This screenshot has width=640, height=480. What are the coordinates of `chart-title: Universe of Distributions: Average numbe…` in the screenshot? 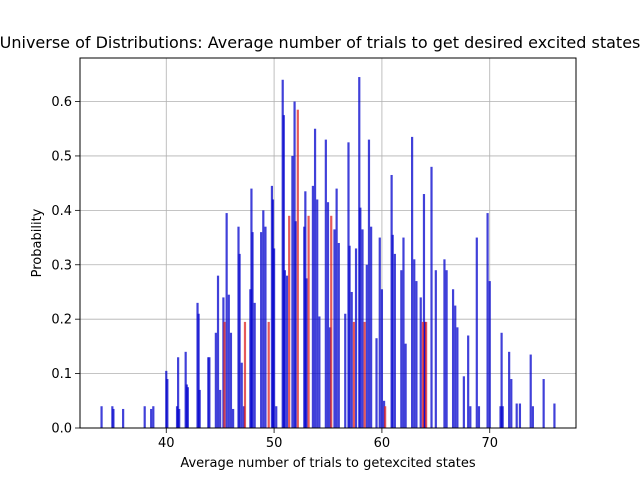 It's located at (320, 42).